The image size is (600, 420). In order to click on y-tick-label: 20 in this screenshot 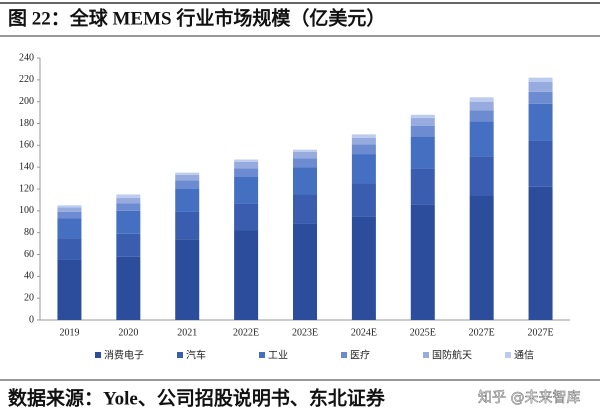, I will do `click(29, 297)`.